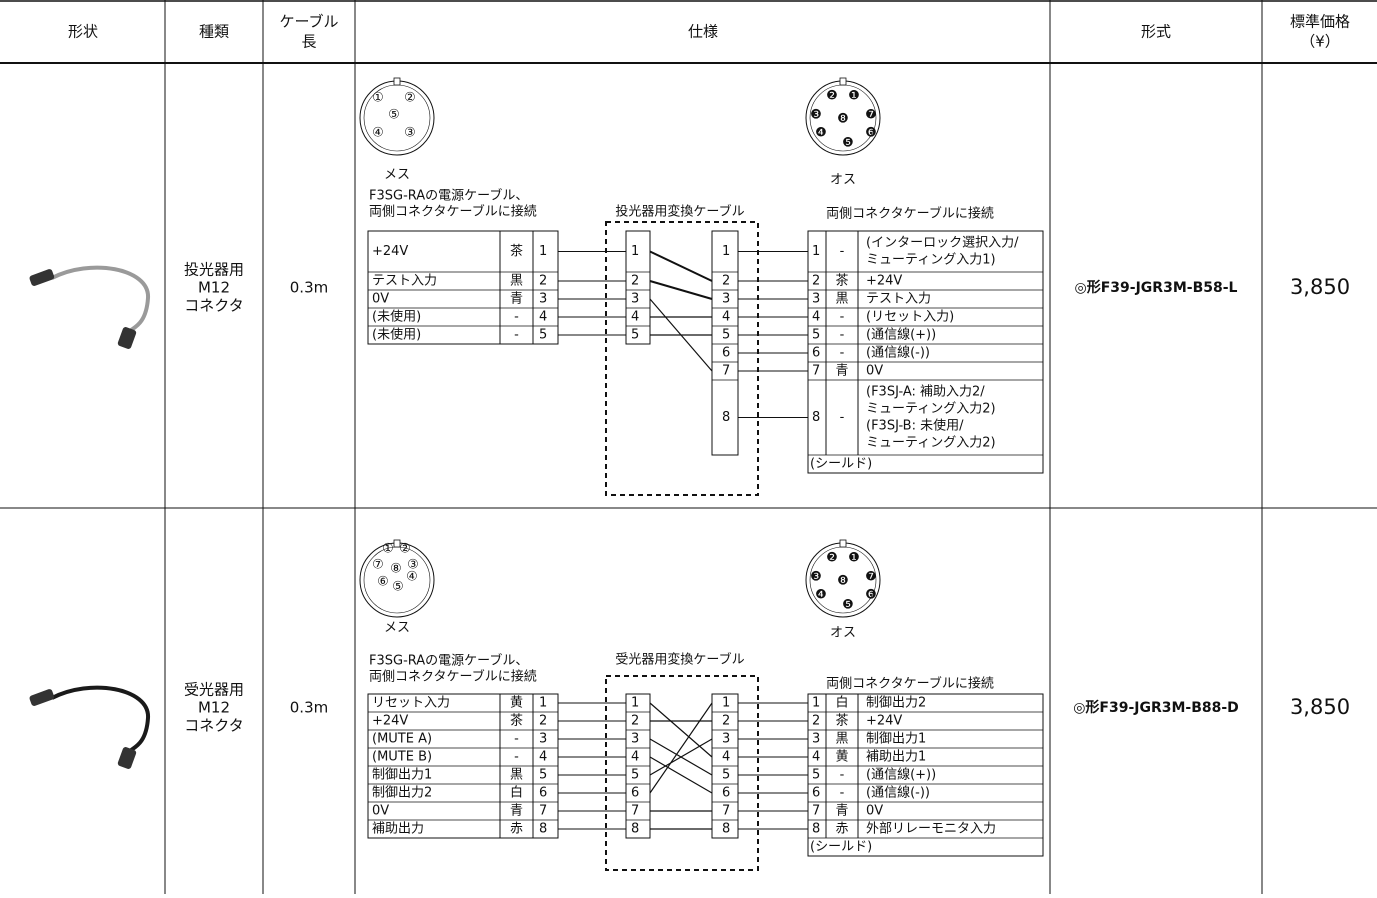 The image size is (1377, 898). Describe the element at coordinates (898, 299) in the screenshot. I see `signal: テスト入力` at that location.